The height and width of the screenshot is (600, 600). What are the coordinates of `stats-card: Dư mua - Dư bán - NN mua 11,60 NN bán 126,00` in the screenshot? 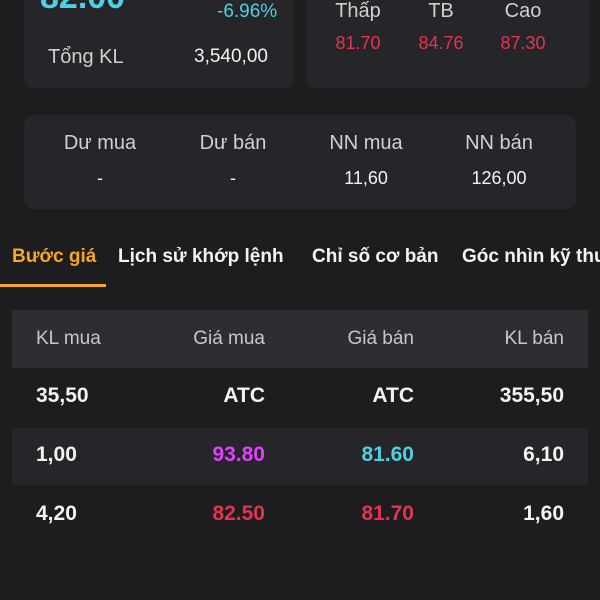 It's located at (300, 162).